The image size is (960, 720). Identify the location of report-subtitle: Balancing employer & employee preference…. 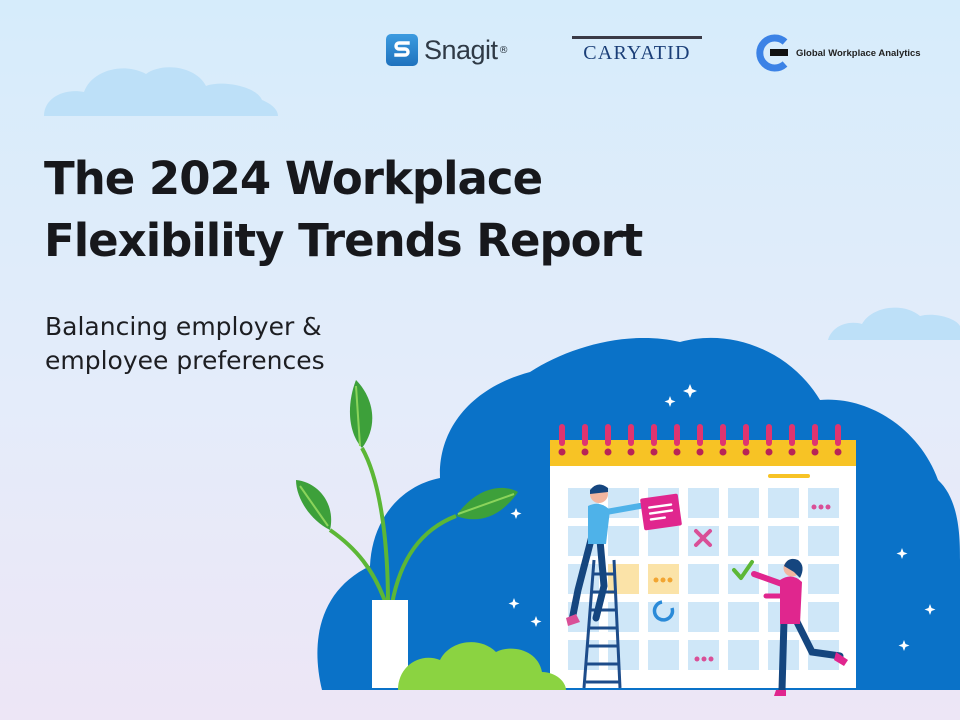
(255, 344).